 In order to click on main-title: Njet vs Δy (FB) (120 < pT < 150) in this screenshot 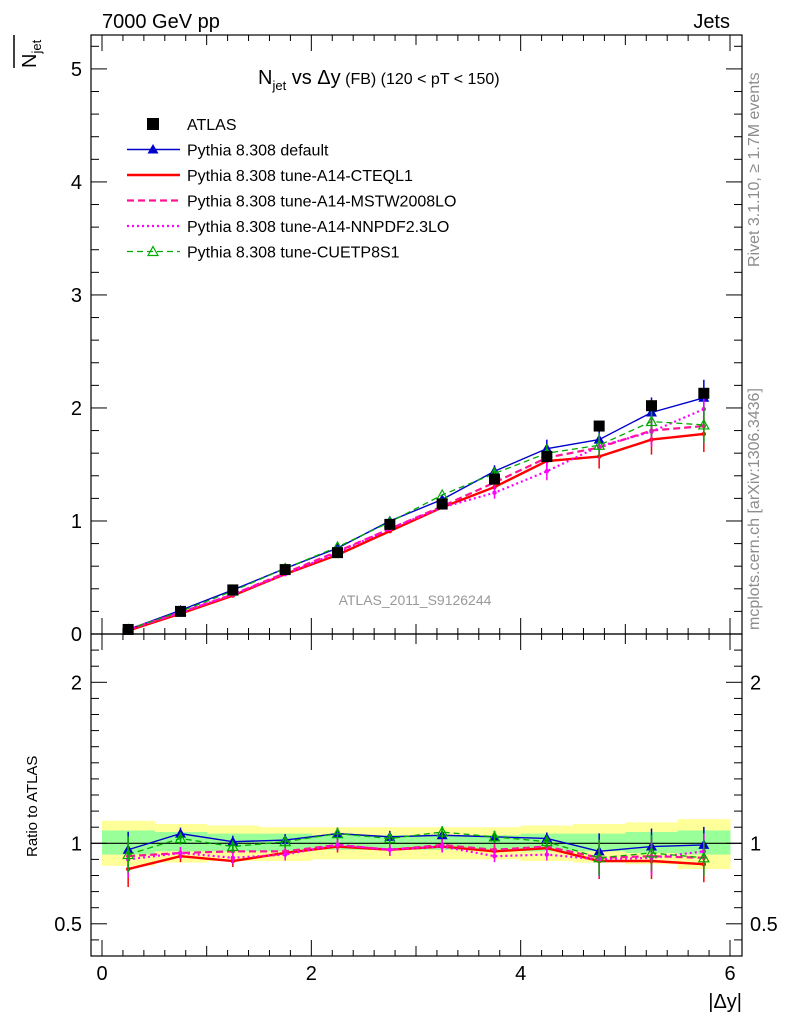, I will do `click(379, 80)`.